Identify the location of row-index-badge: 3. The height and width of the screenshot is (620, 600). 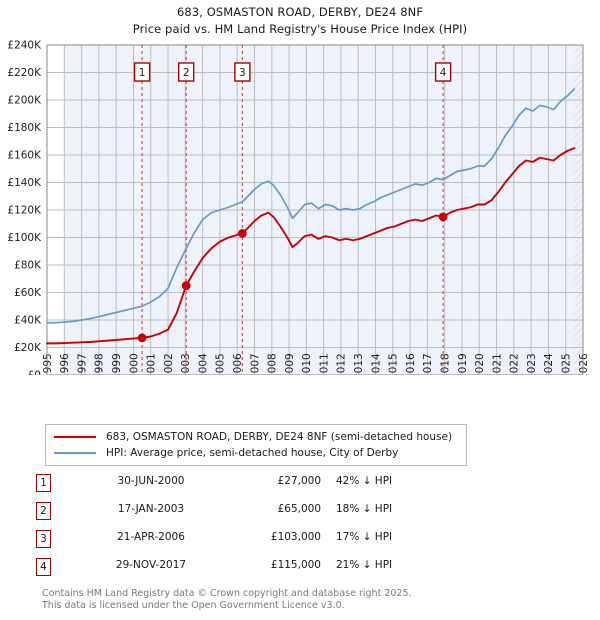
(43, 539).